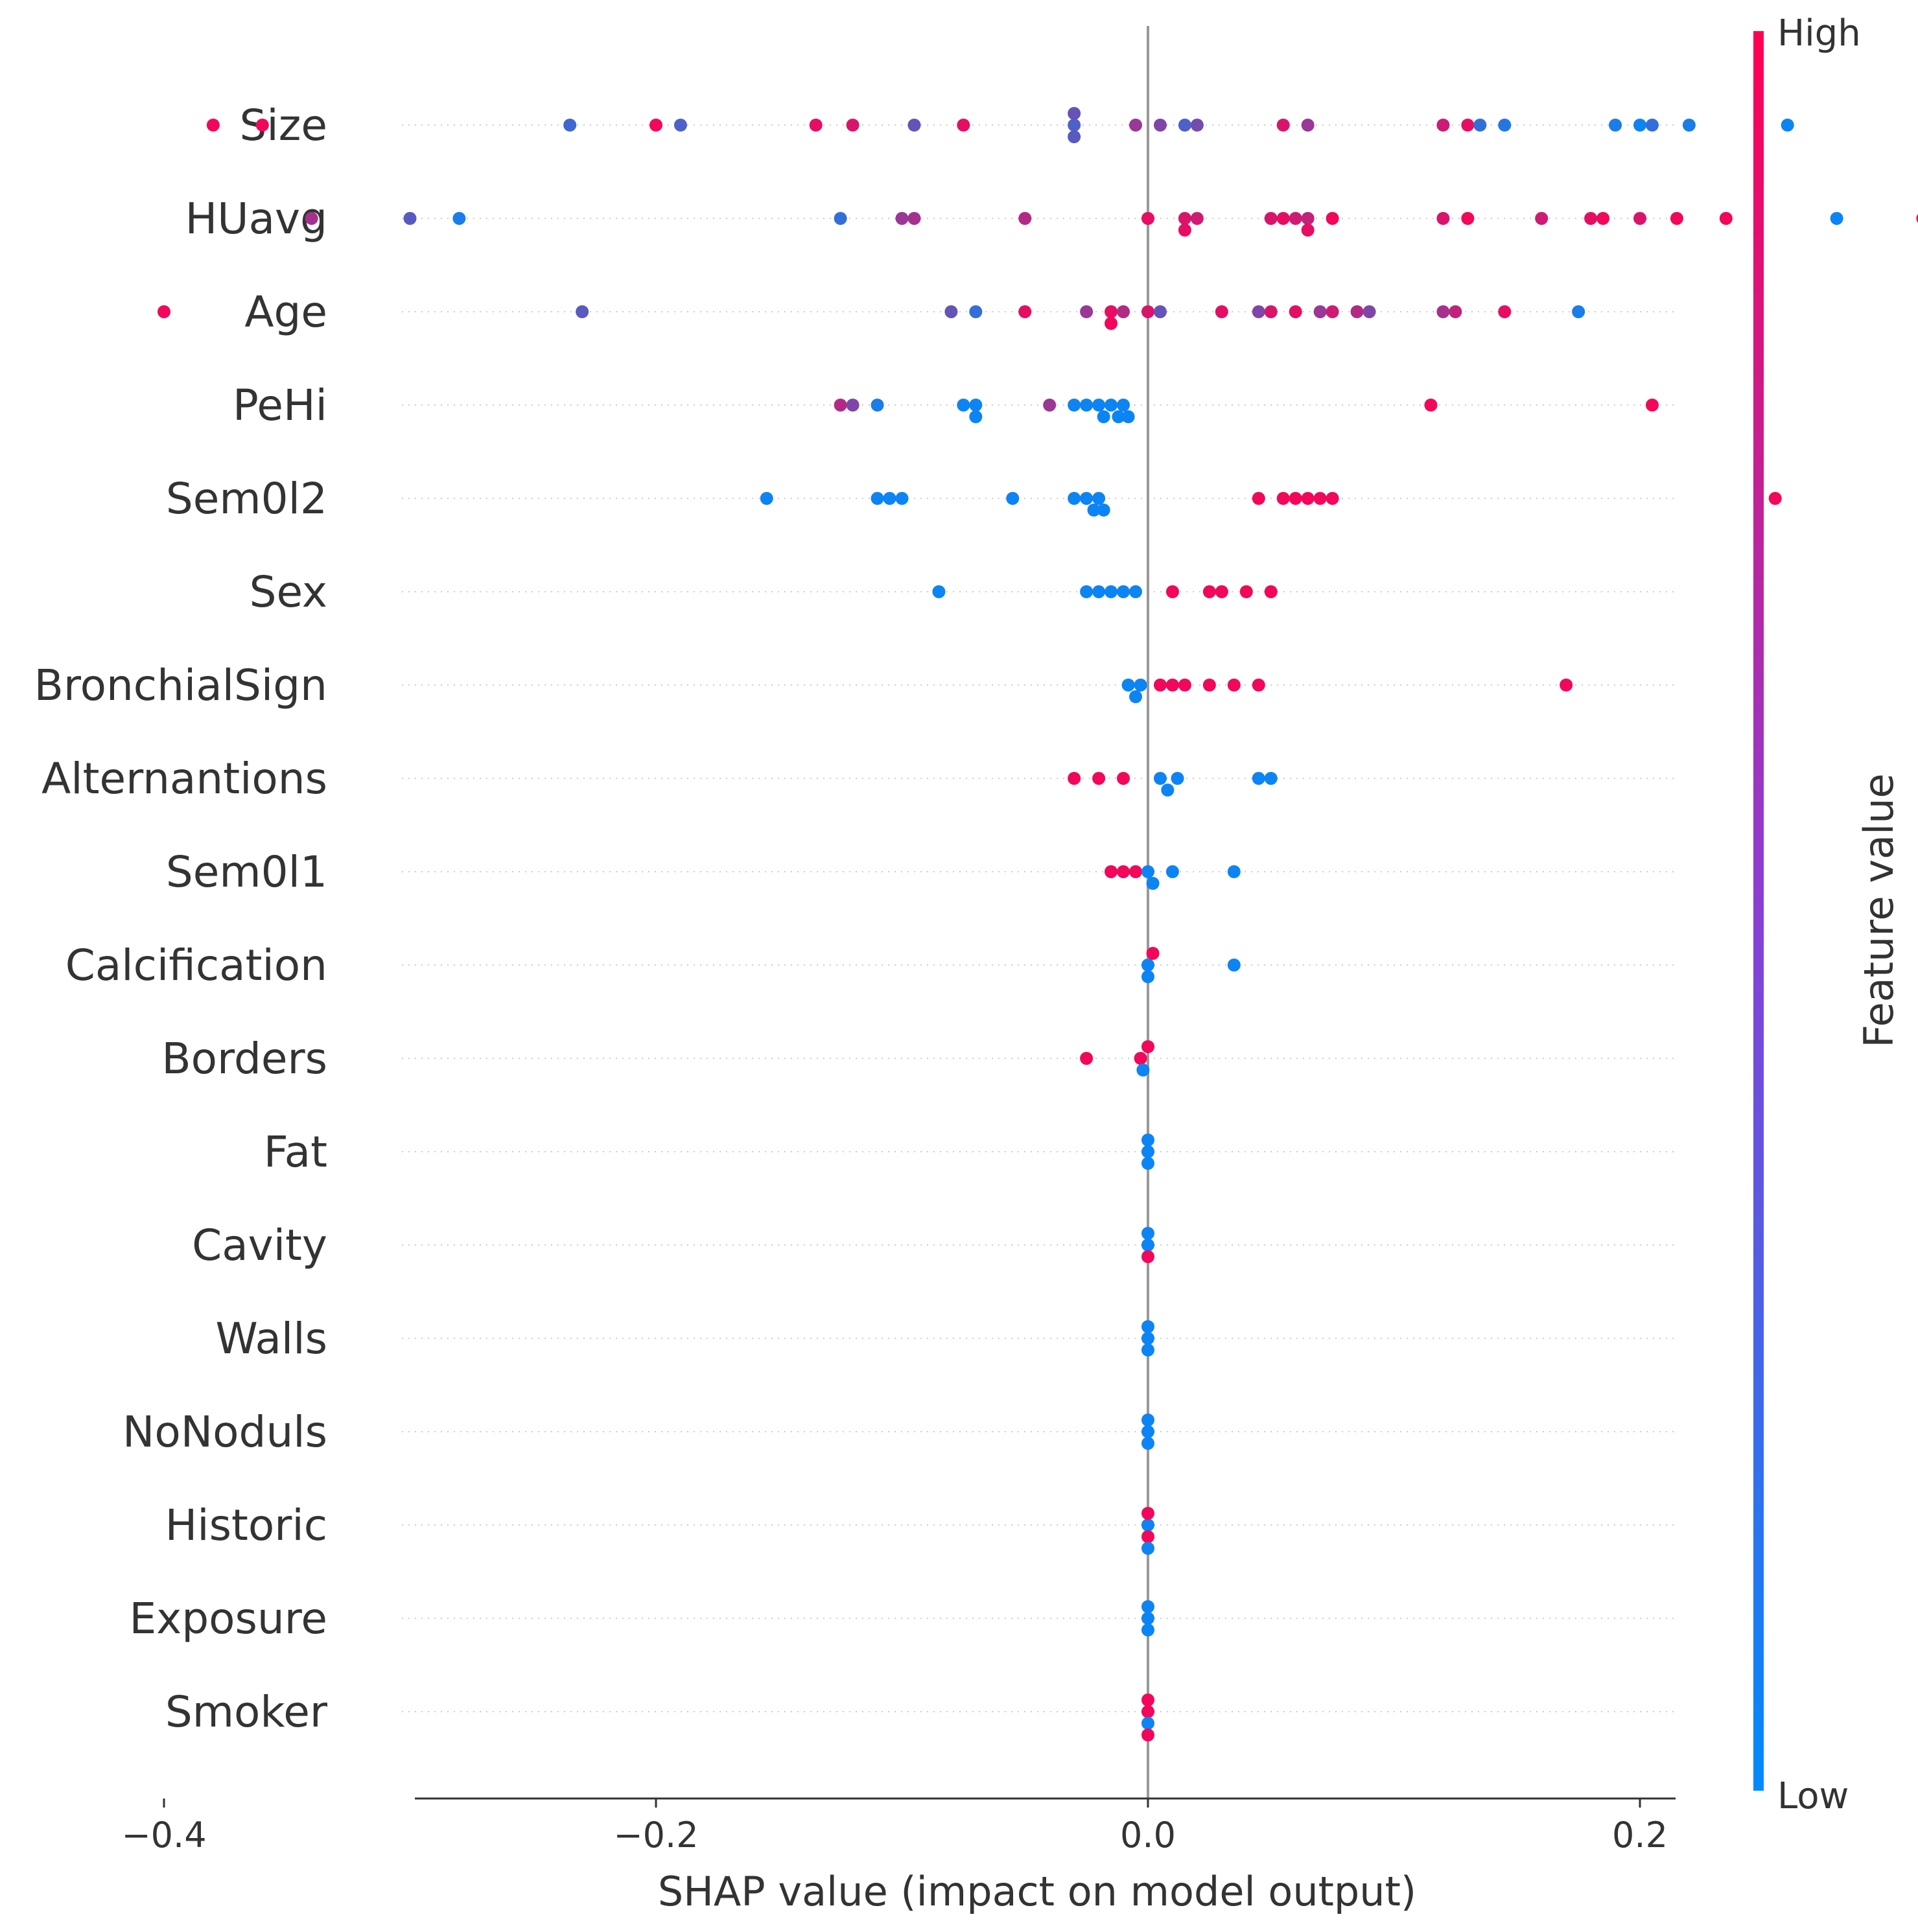 The height and width of the screenshot is (1932, 1918). What do you see at coordinates (894, 1827) in the screenshot?
I see `x-ticks: −0.4−0.20.00.20.4` at bounding box center [894, 1827].